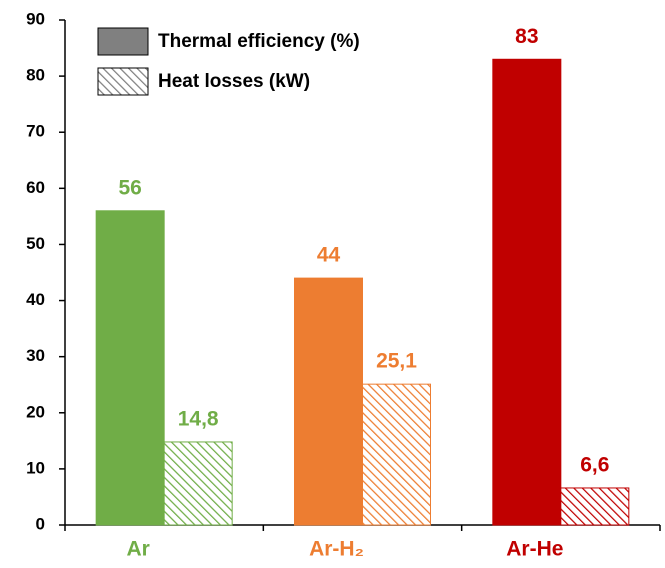 This screenshot has width=665, height=568. Describe the element at coordinates (329, 255) in the screenshot. I see `value-label: 44` at that location.